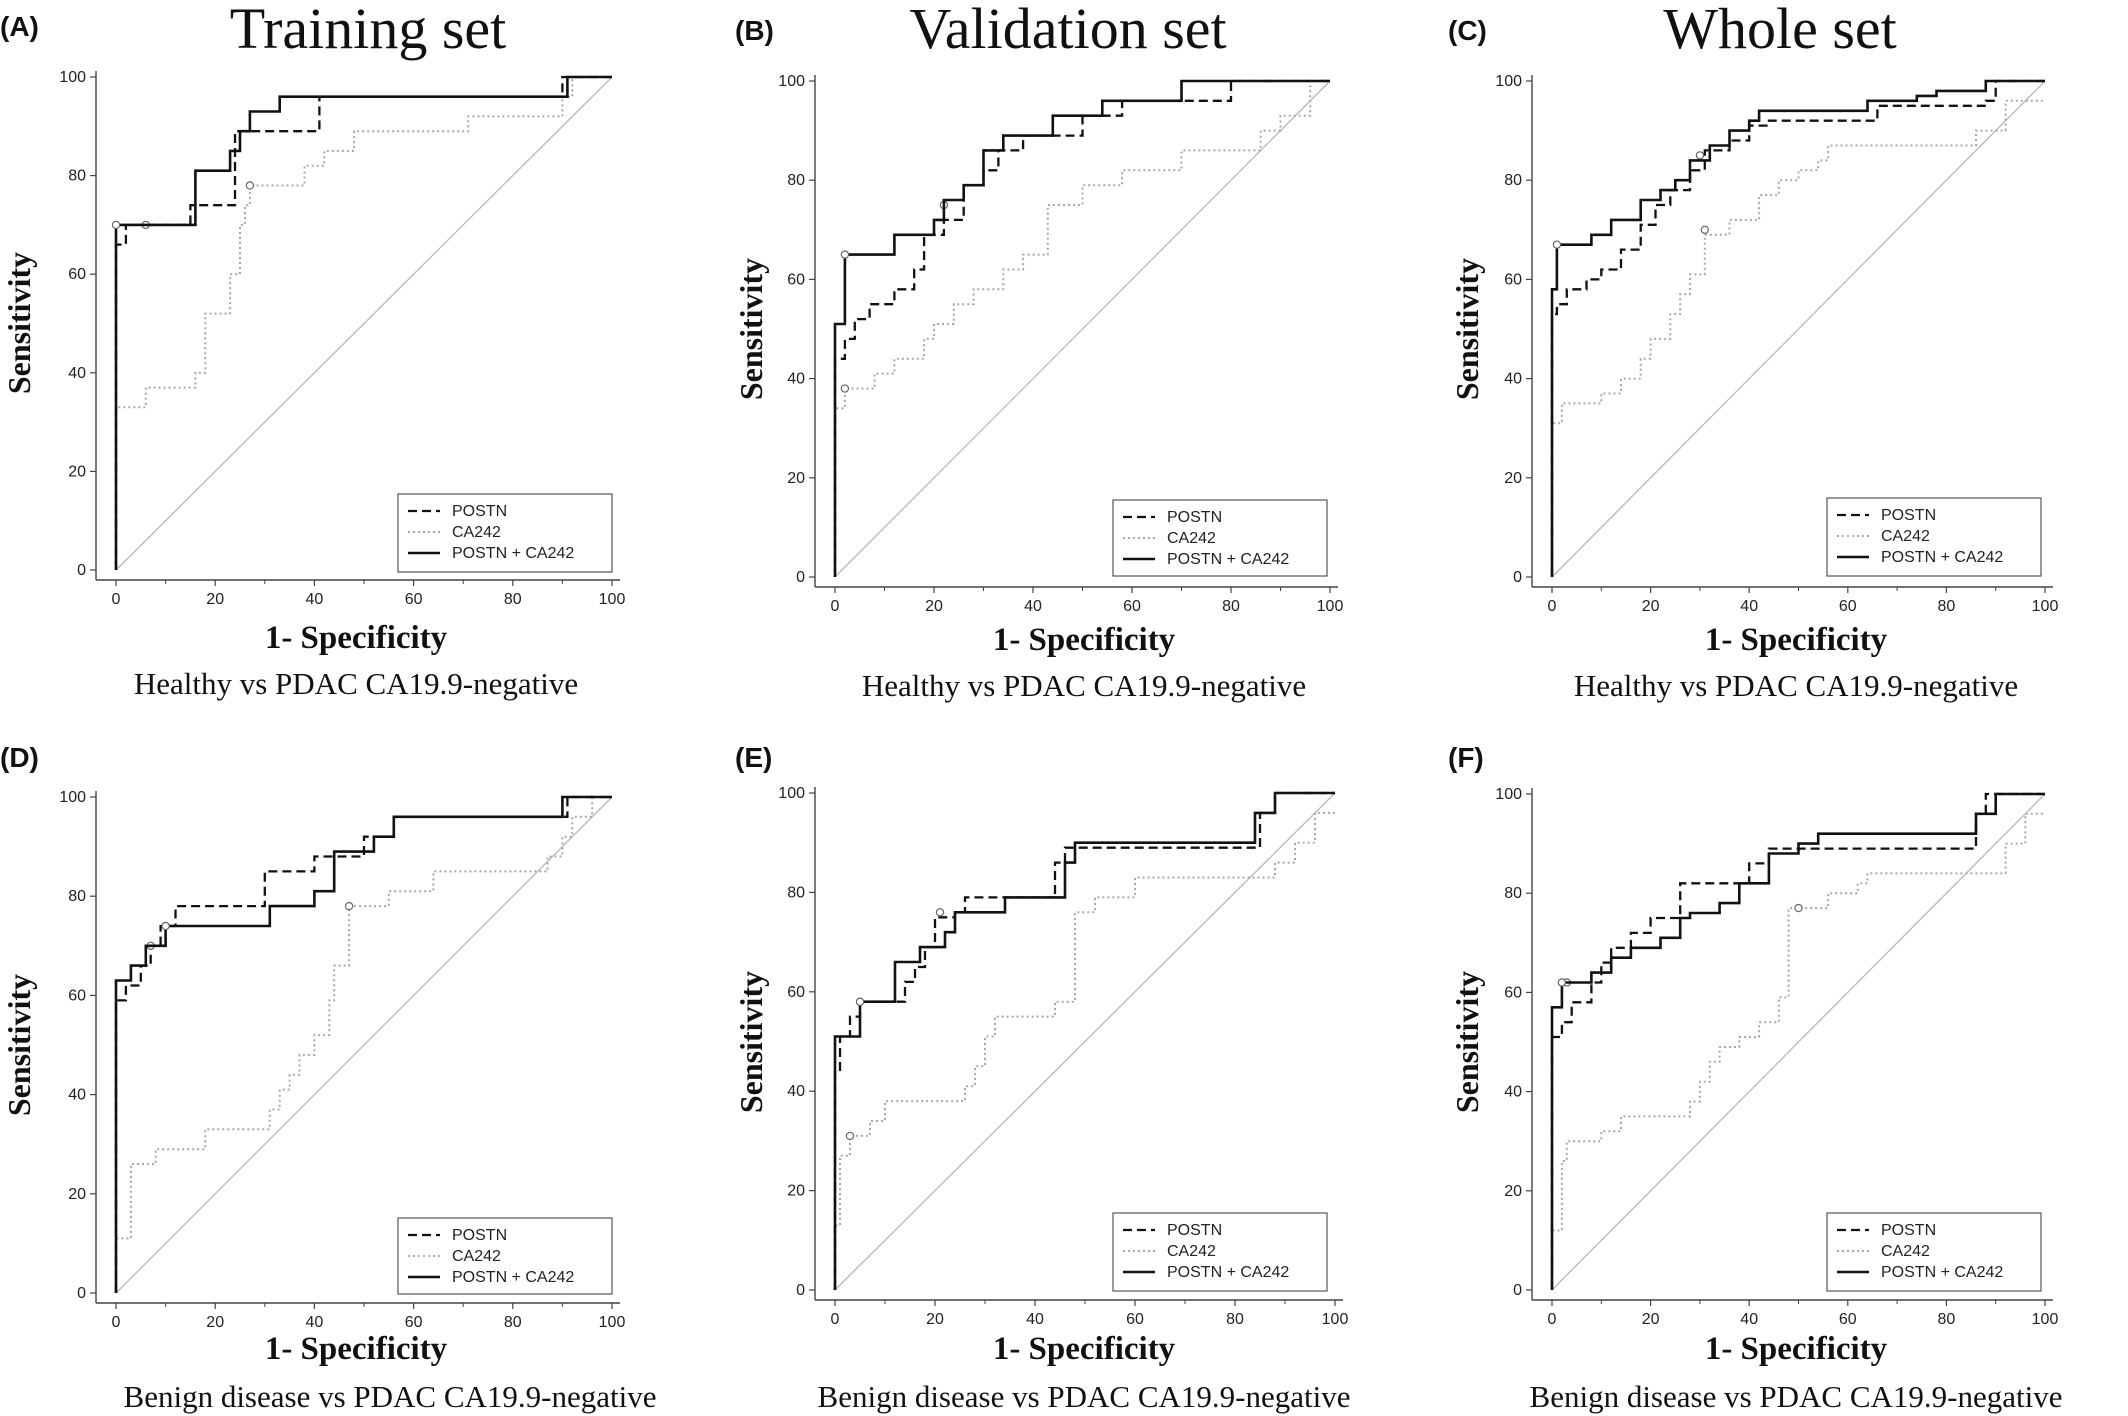  I want to click on column-title-training: Training set, so click(368, 30).